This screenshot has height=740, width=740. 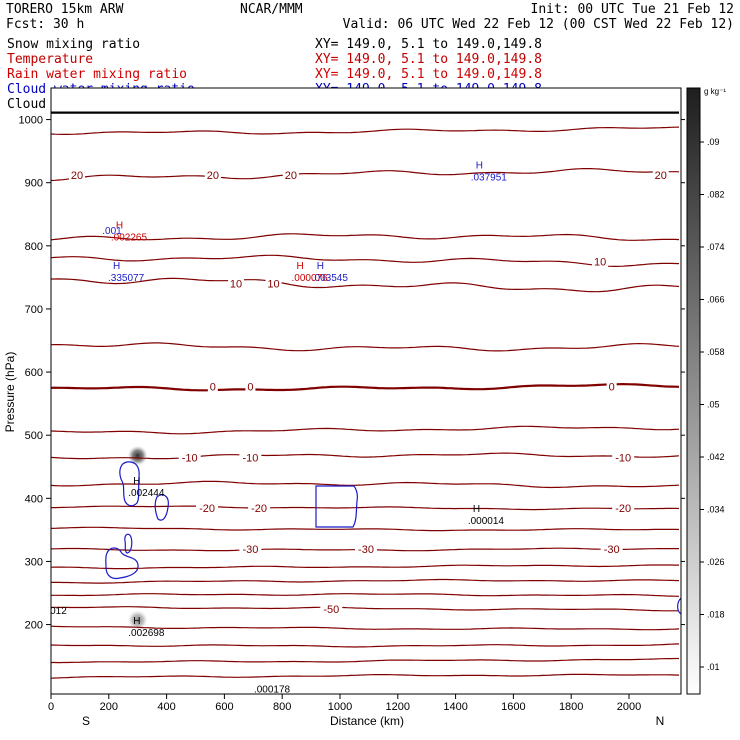 I want to click on colorbar-ramp, so click(x=693, y=391).